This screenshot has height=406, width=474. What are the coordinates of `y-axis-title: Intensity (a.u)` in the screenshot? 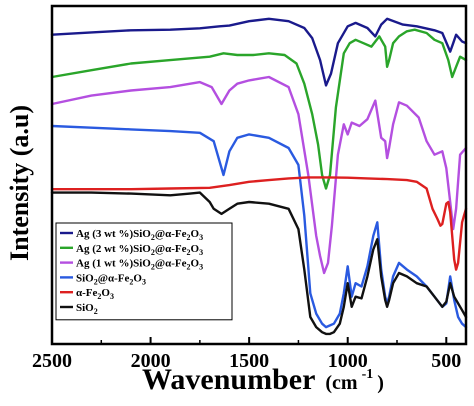 It's located at (19, 183).